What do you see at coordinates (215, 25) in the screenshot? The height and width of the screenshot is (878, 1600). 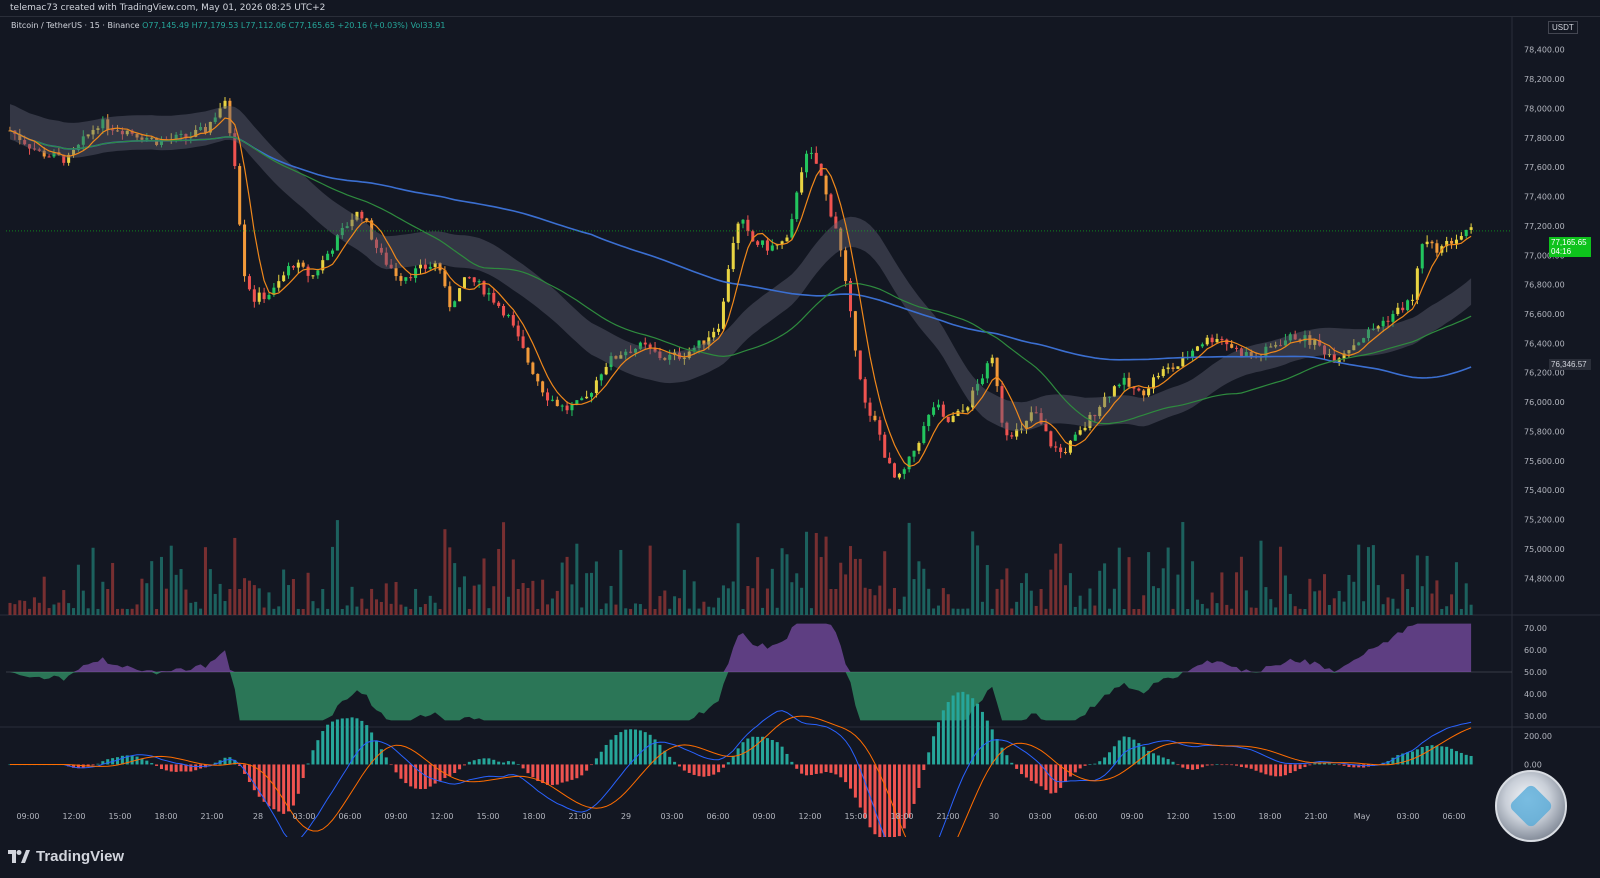 I see `high-value: H77,179.53` at bounding box center [215, 25].